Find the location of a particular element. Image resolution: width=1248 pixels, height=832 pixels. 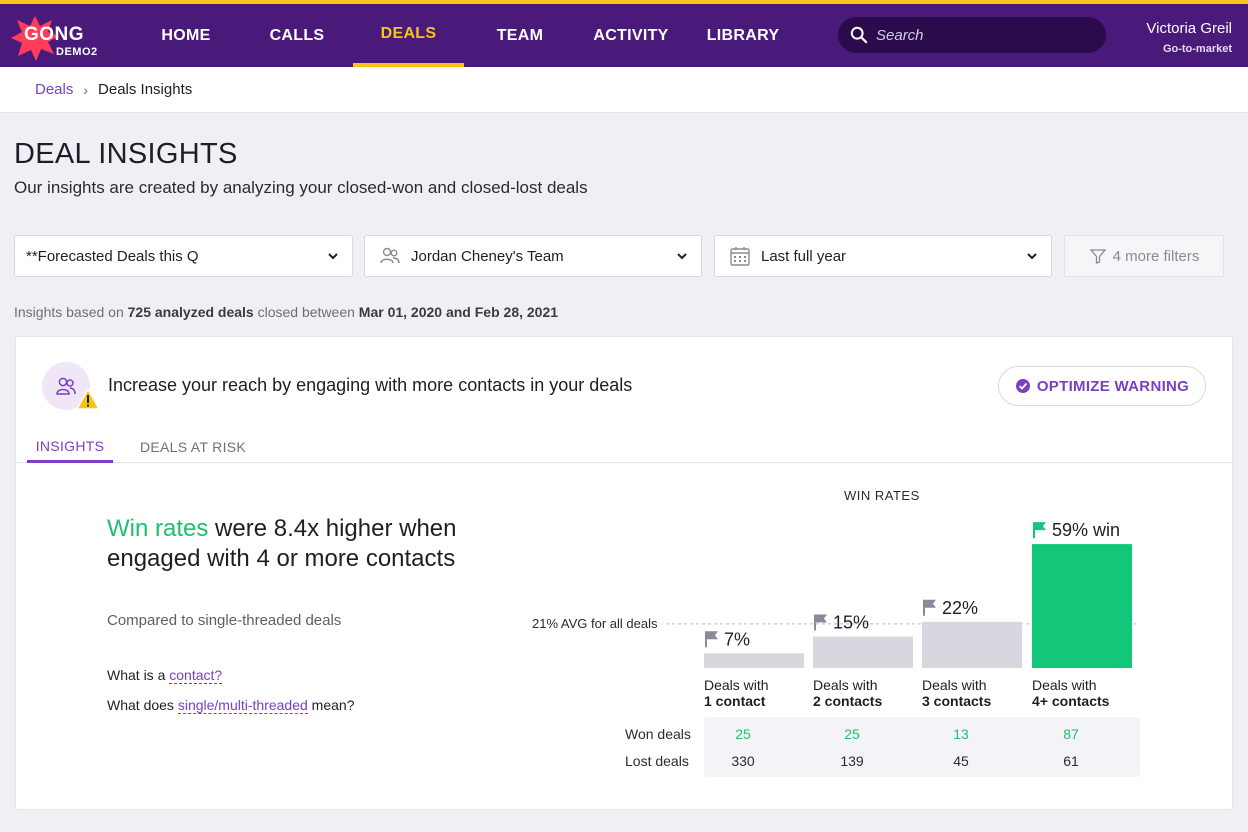

won-deals-cell: 87 is located at coordinates (1071, 734).